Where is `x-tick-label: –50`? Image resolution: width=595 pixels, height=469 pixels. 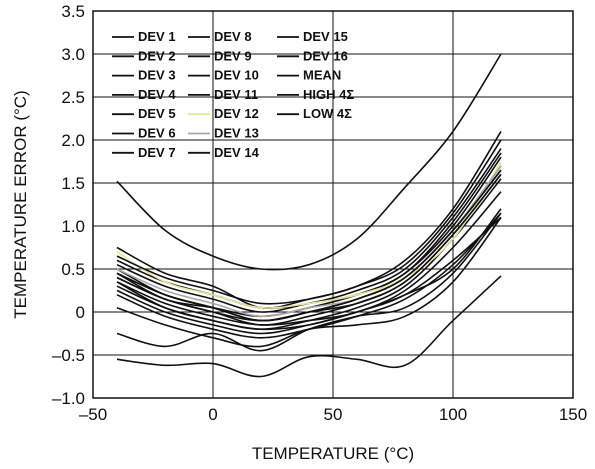 x-tick-label: –50 is located at coordinates (93, 414).